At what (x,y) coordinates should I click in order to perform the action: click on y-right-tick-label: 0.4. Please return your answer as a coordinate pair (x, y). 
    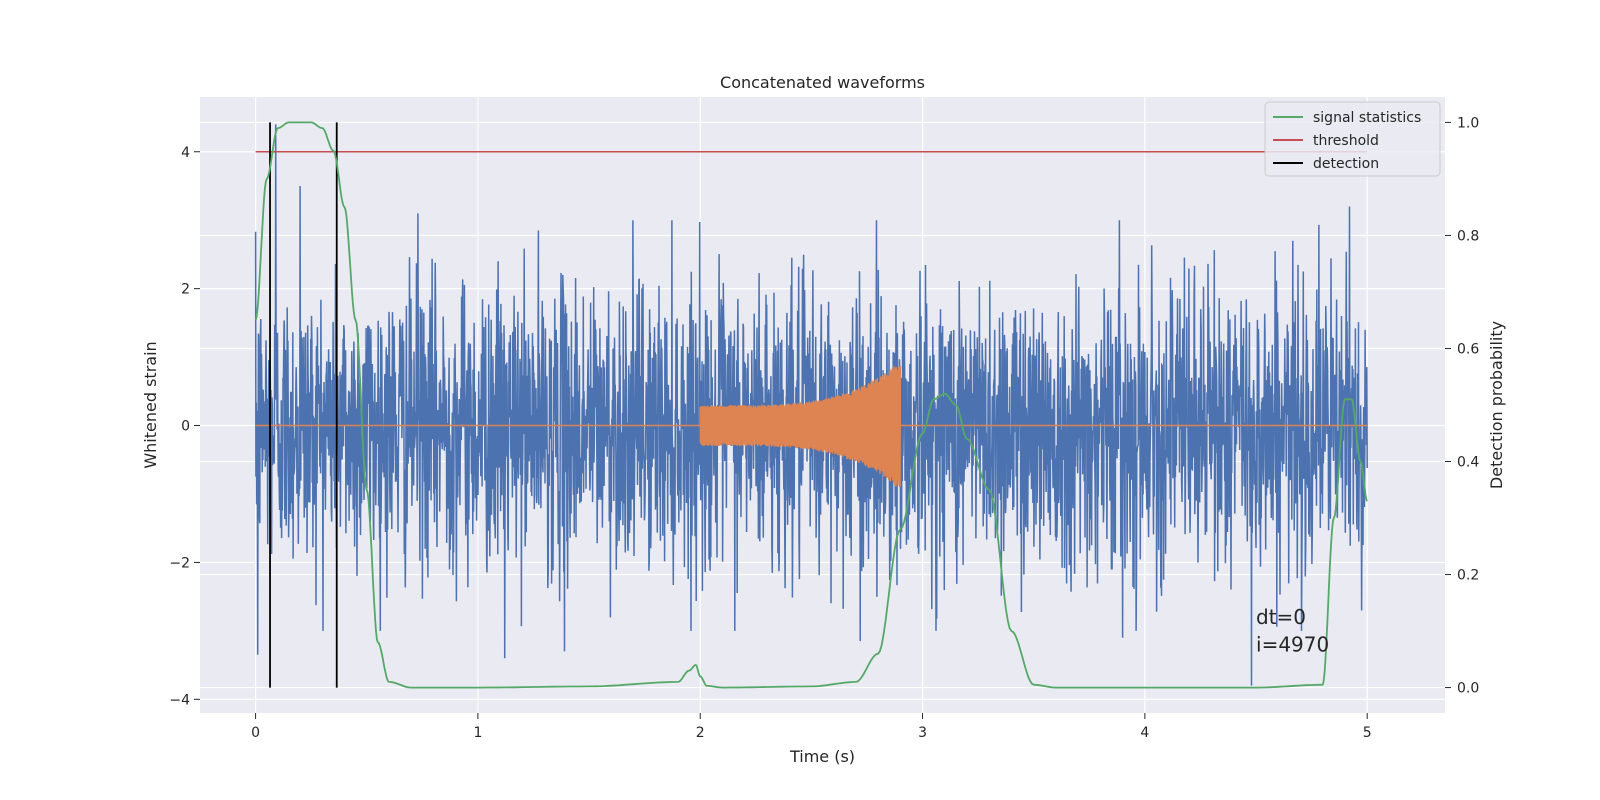
    Looking at the image, I should click on (1468, 463).